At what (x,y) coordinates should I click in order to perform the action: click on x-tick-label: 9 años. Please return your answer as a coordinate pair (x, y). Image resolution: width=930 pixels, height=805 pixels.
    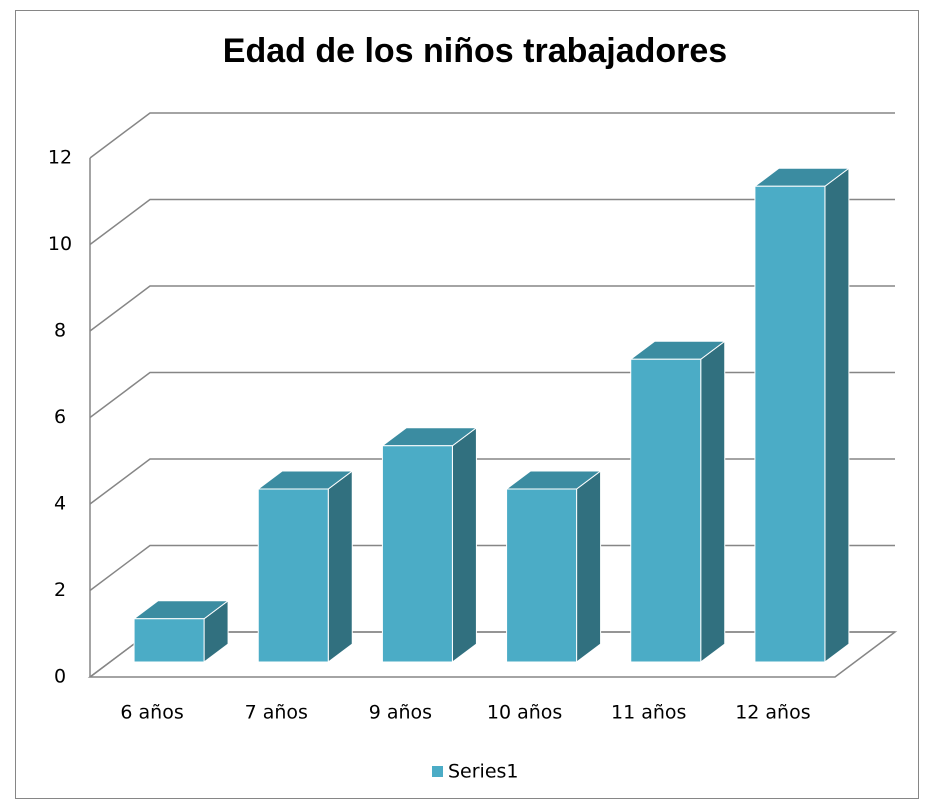
    Looking at the image, I should click on (400, 713).